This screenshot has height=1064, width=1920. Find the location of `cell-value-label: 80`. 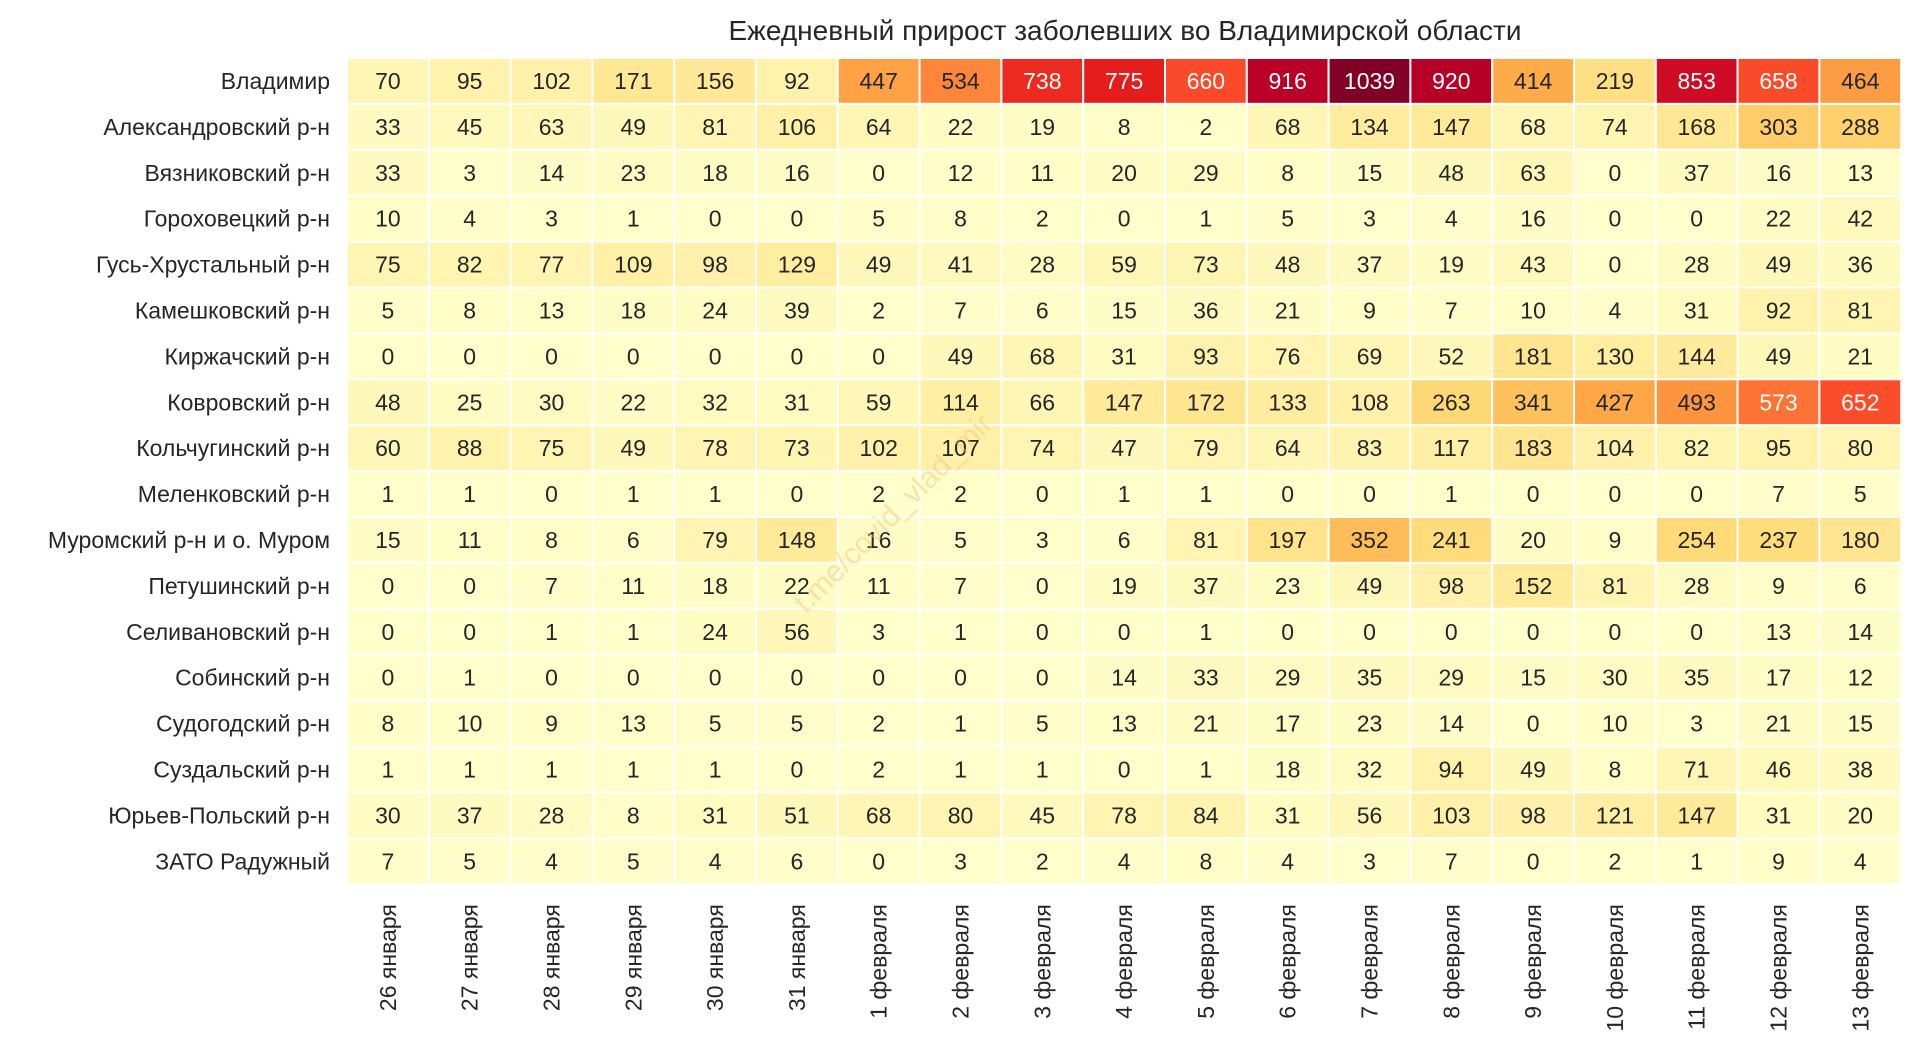

cell-value-label: 80 is located at coordinates (1861, 448).